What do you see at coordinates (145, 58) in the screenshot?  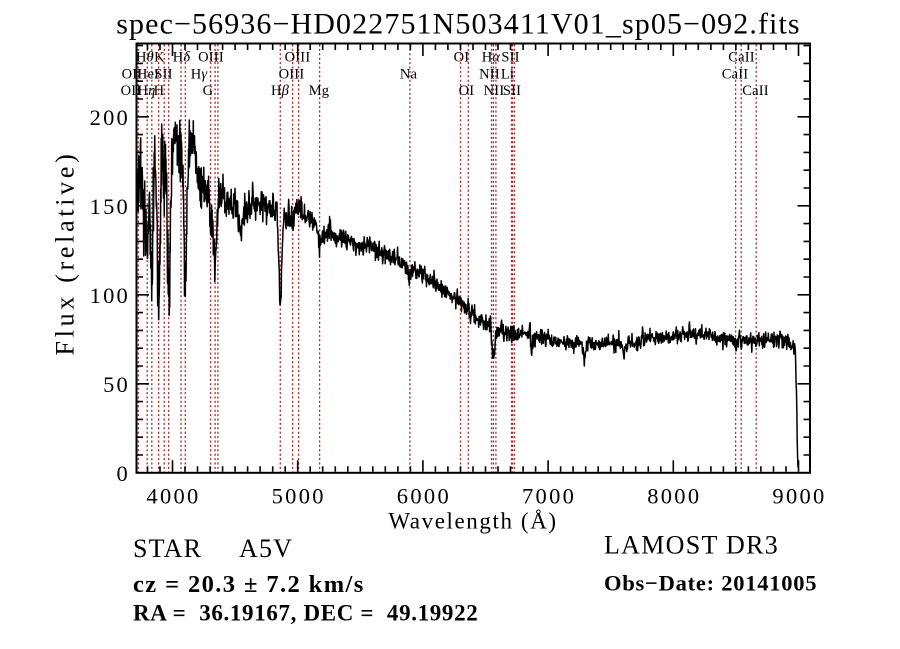 I see `svg-text: Hθ` at bounding box center [145, 58].